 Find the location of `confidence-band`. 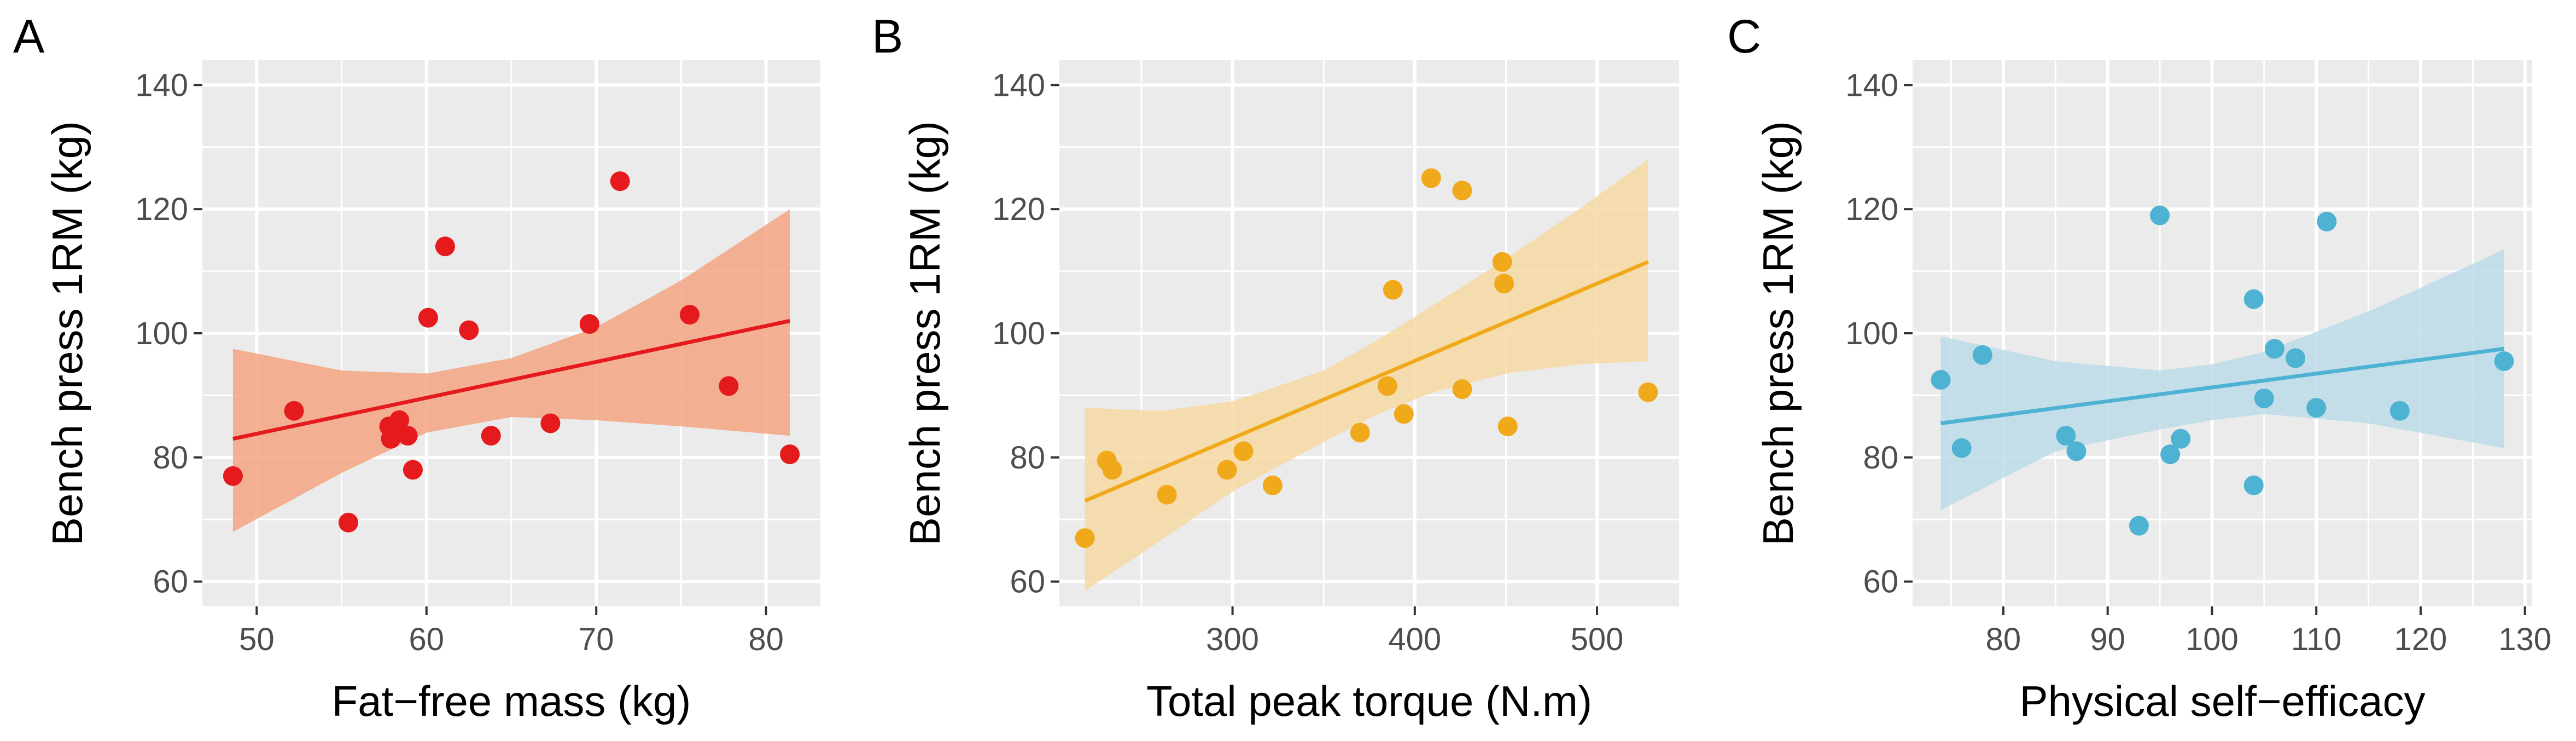

confidence-band is located at coordinates (511, 370).